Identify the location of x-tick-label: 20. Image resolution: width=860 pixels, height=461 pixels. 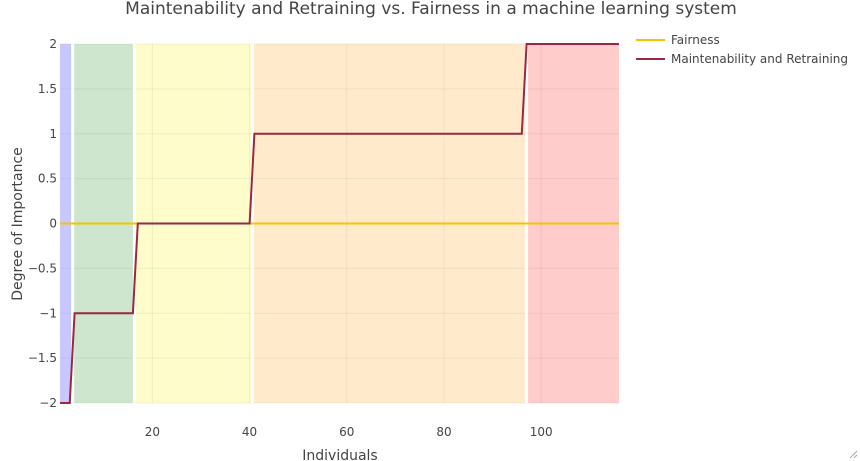
(152, 432).